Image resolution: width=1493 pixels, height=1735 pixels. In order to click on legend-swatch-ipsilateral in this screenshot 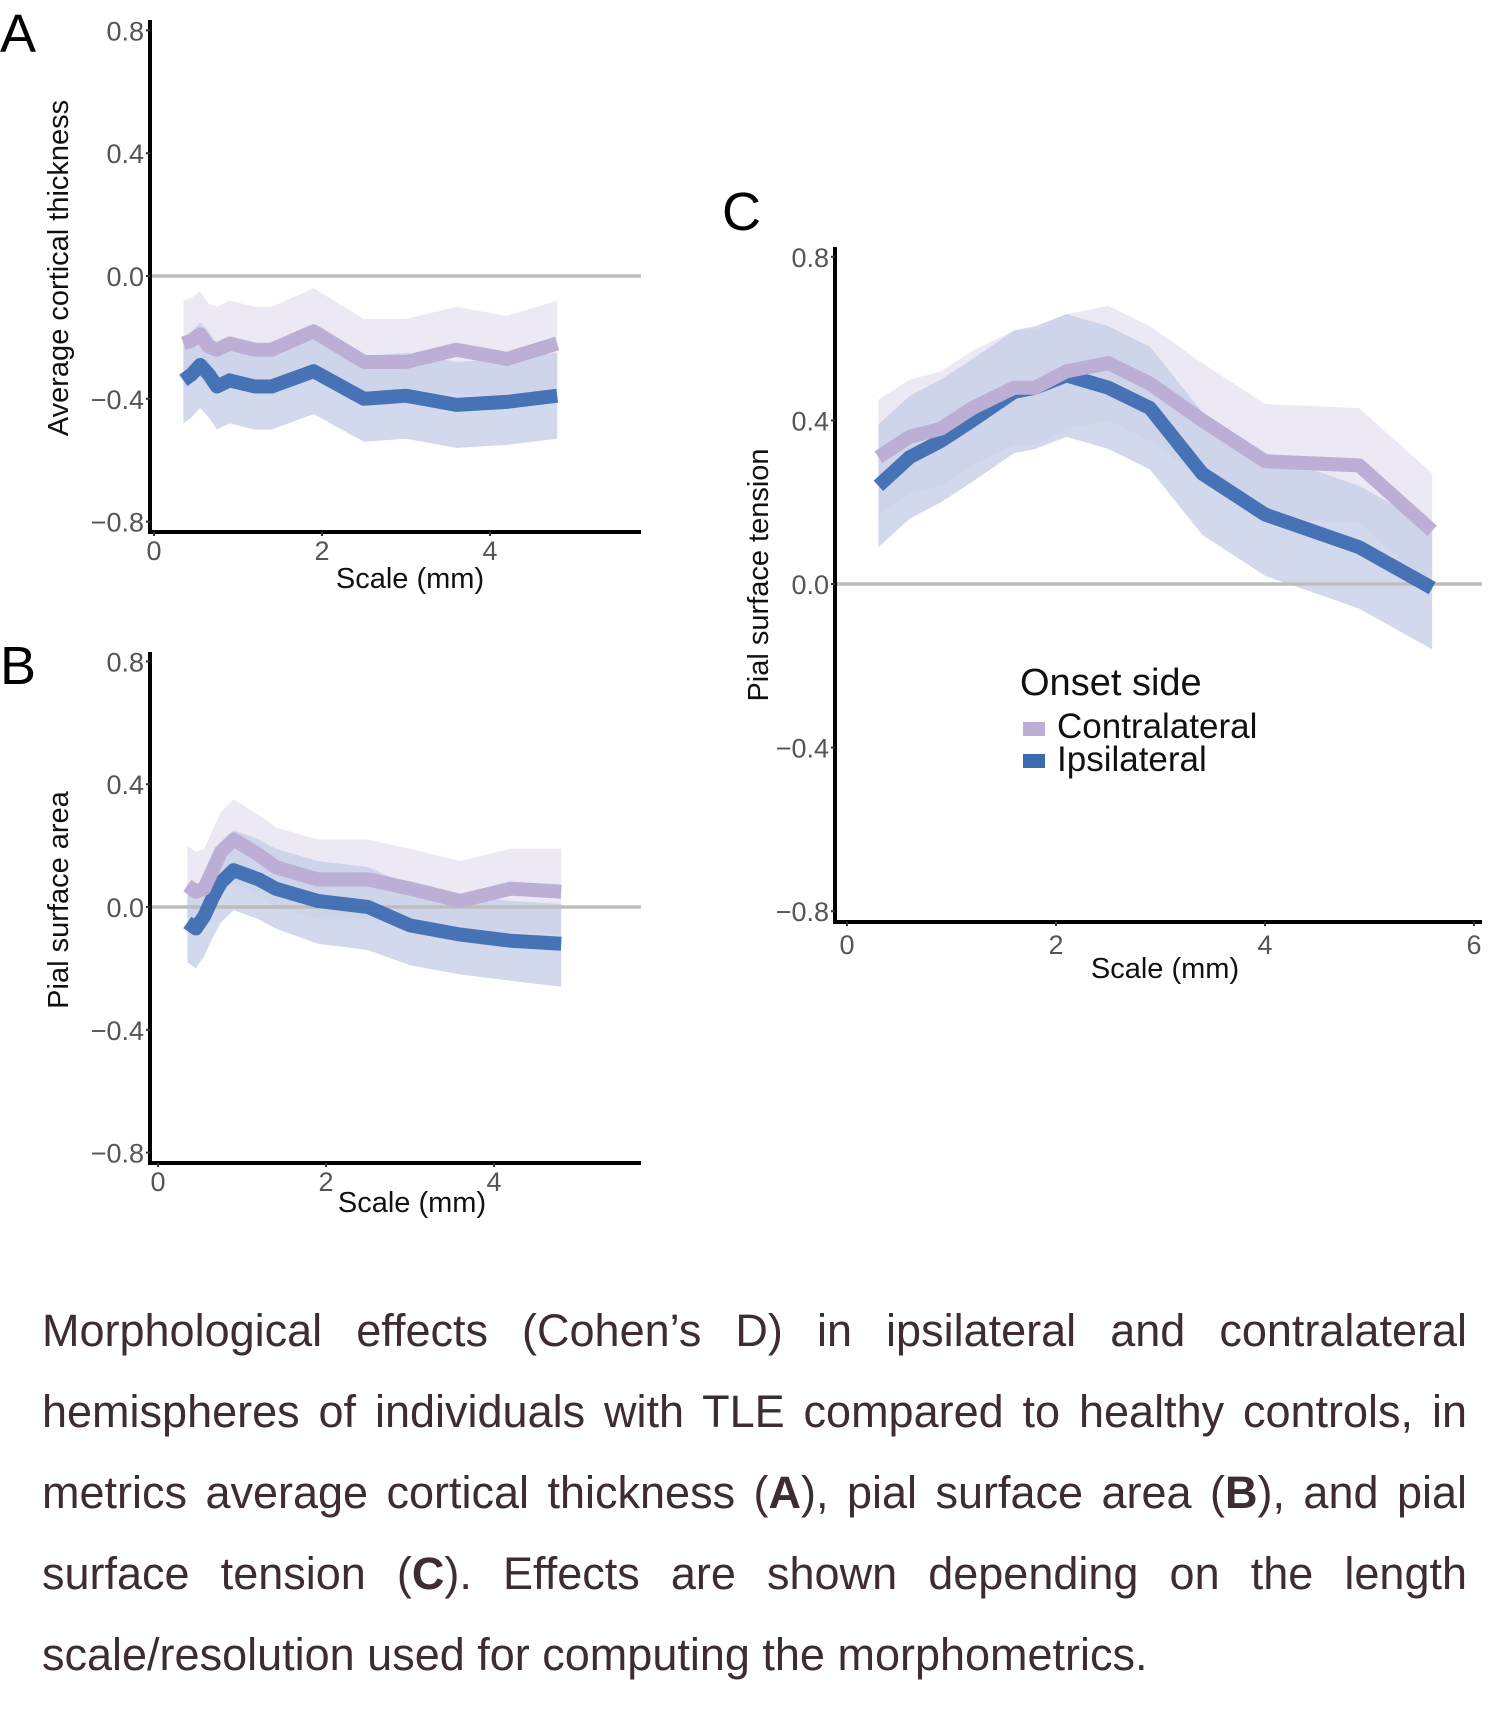, I will do `click(1034, 761)`.